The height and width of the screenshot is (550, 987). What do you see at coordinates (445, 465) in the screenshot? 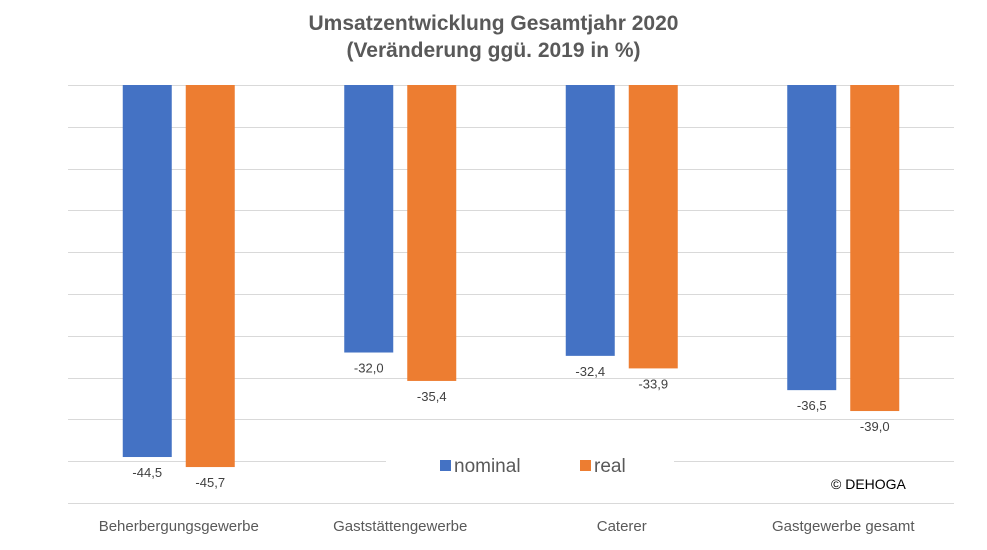
I see `legend-swatch-nominal` at bounding box center [445, 465].